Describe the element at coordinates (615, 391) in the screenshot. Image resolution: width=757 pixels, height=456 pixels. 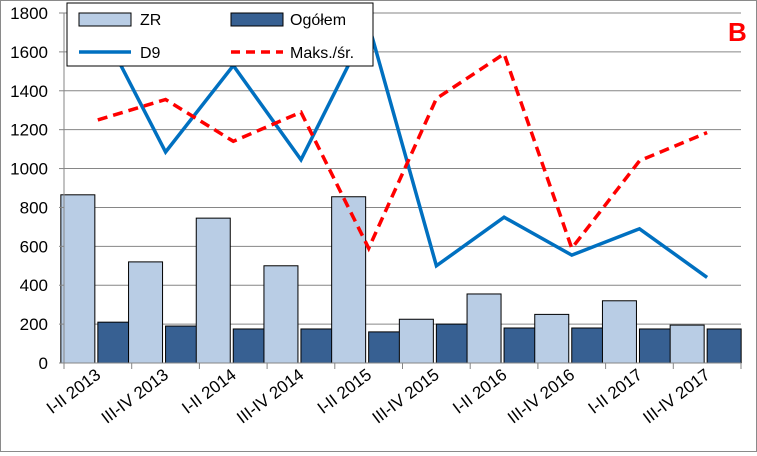
I see `x-tick-label: I-II 2017` at that location.